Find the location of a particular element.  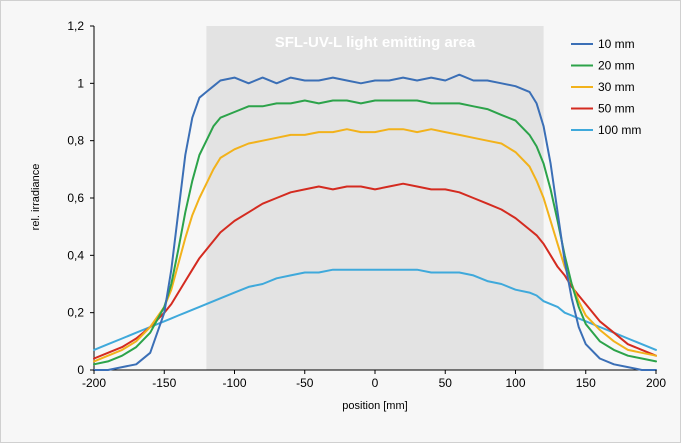

x-tick-label: -100 is located at coordinates (234, 383).